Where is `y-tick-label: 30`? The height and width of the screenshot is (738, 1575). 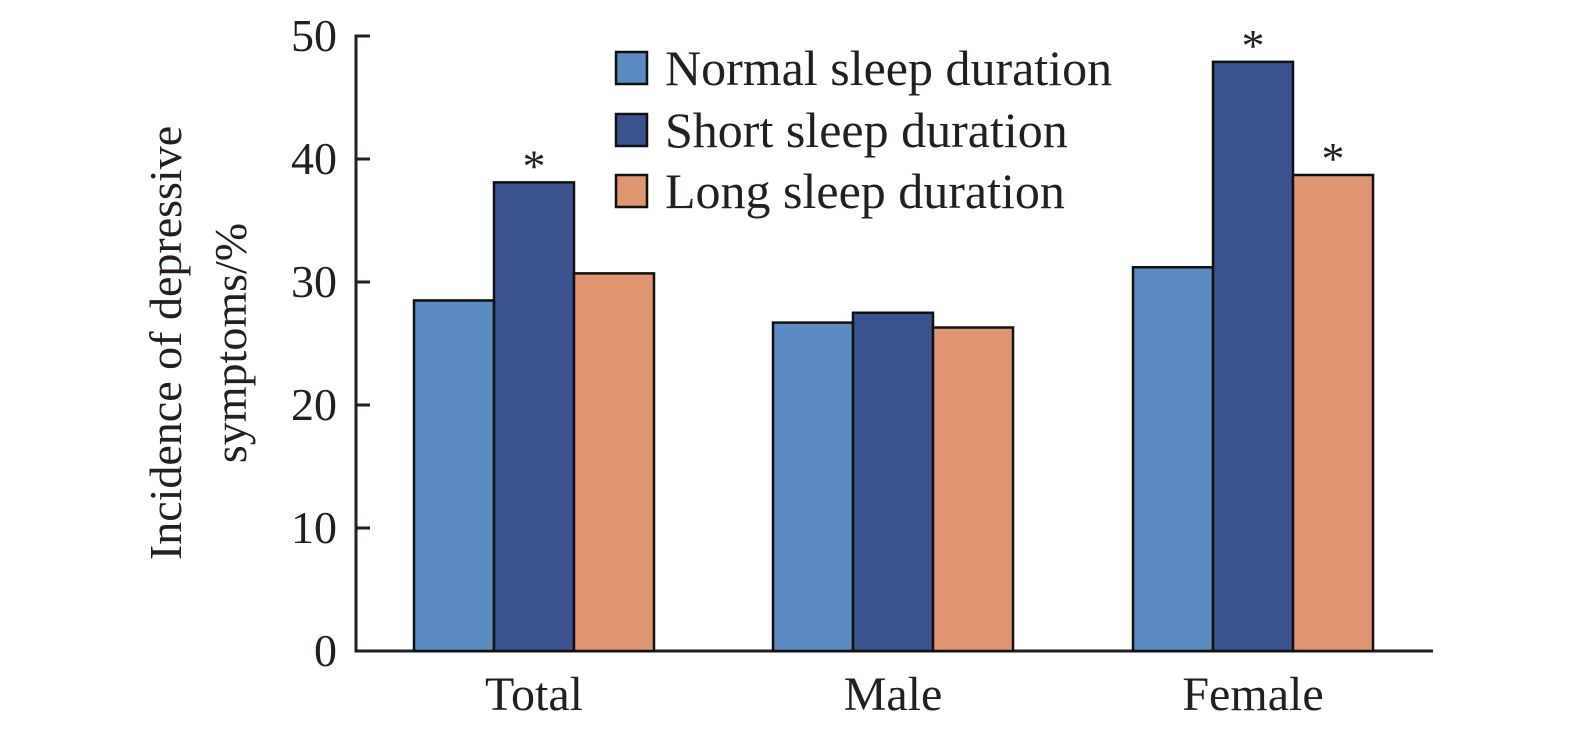
y-tick-label: 30 is located at coordinates (314, 281).